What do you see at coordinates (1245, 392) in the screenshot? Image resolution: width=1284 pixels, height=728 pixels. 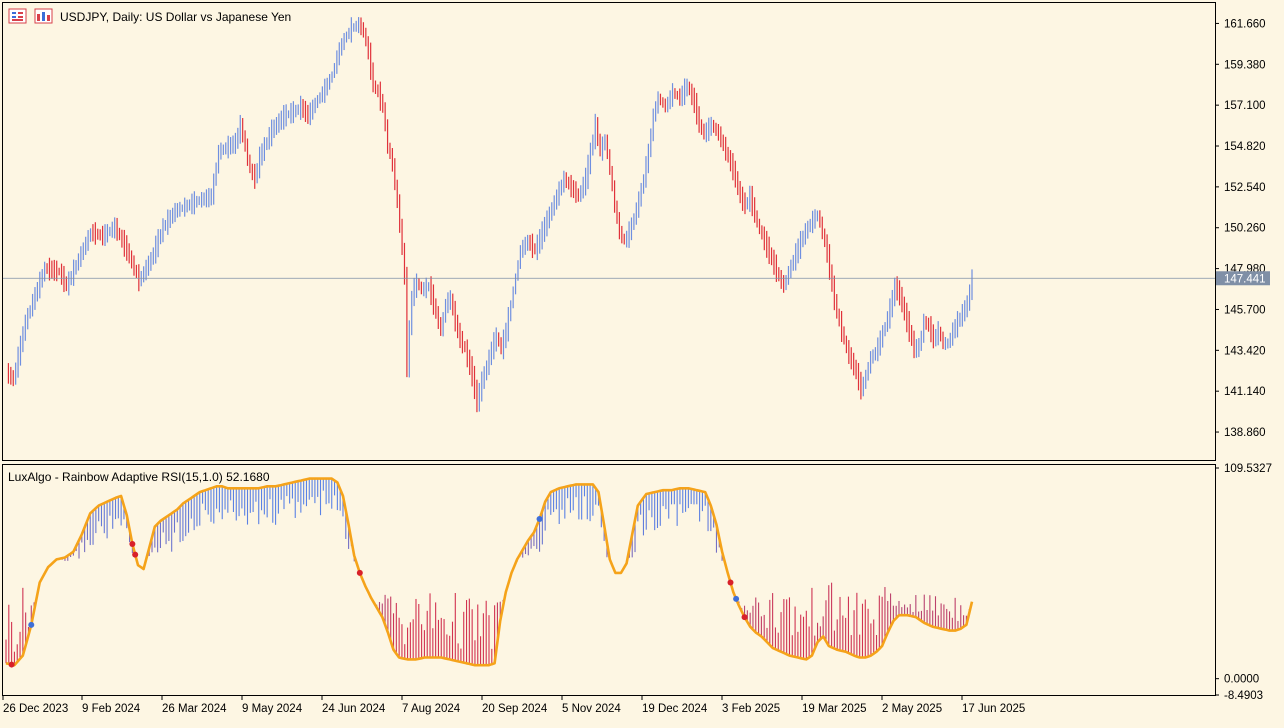 I see `price-tick-label: 141.140` at bounding box center [1245, 392].